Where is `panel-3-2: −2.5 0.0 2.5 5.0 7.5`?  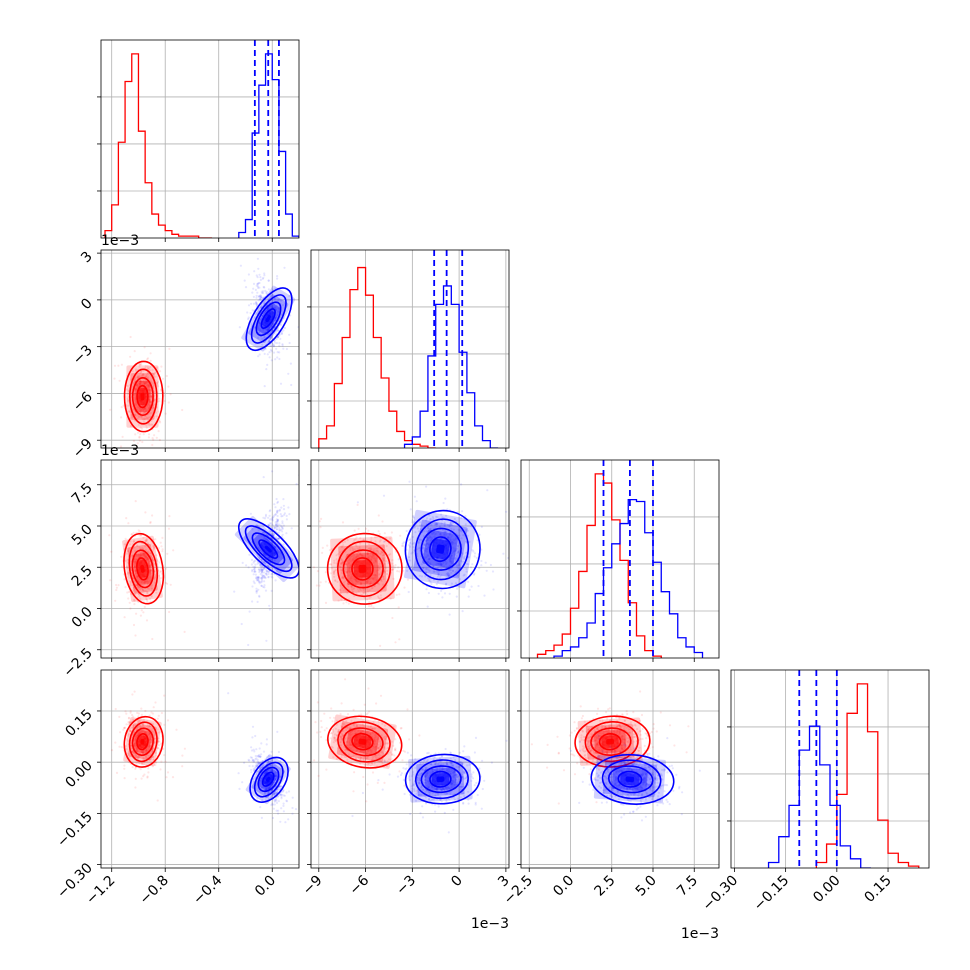 panel-3-2: −2.5 0.0 2.5 5.0 7.5 is located at coordinates (610, 788).